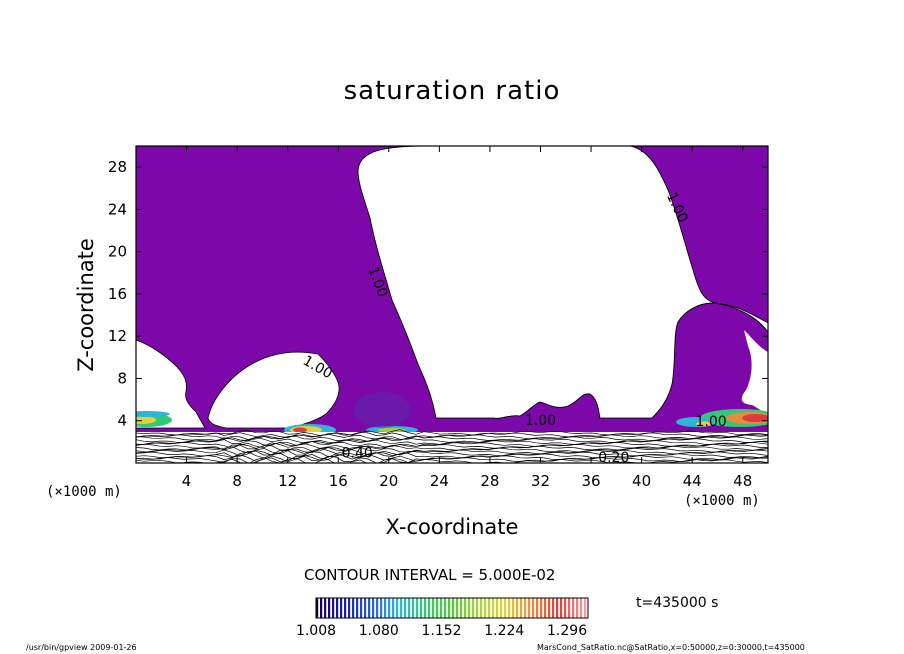 This screenshot has height=654, width=904. I want to click on contour-label: 1.00, so click(540, 421).